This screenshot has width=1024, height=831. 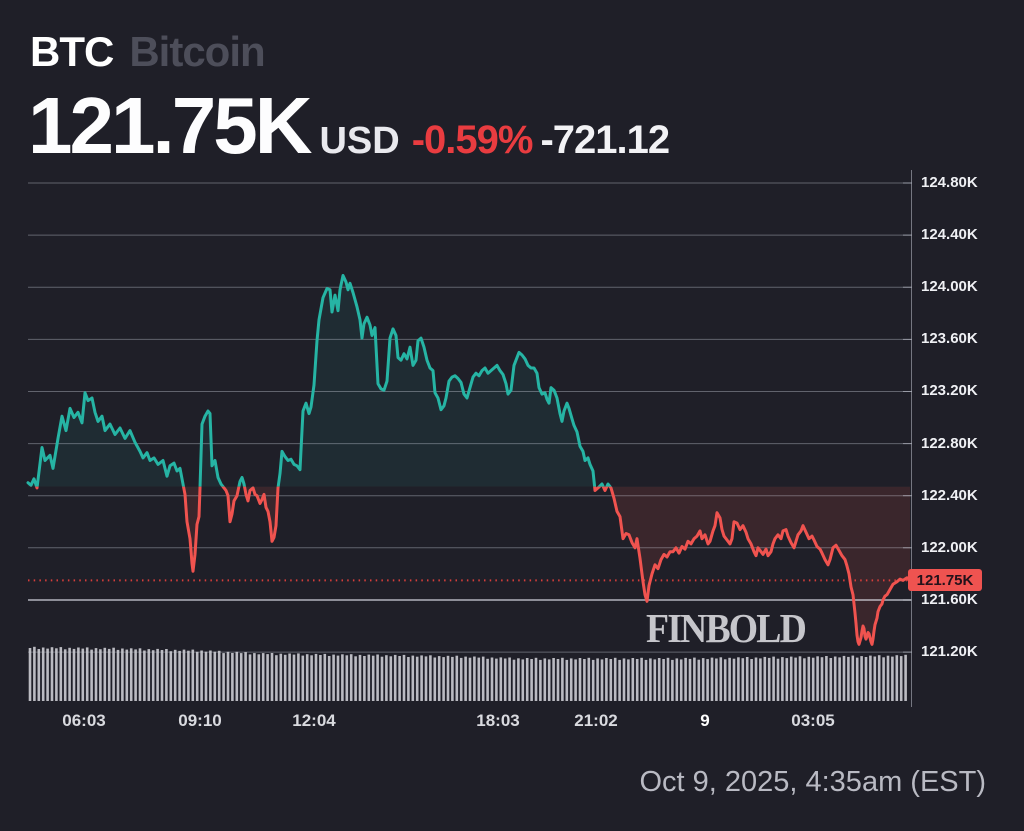 What do you see at coordinates (605, 140) in the screenshot?
I see `change-absolute: -721.12` at bounding box center [605, 140].